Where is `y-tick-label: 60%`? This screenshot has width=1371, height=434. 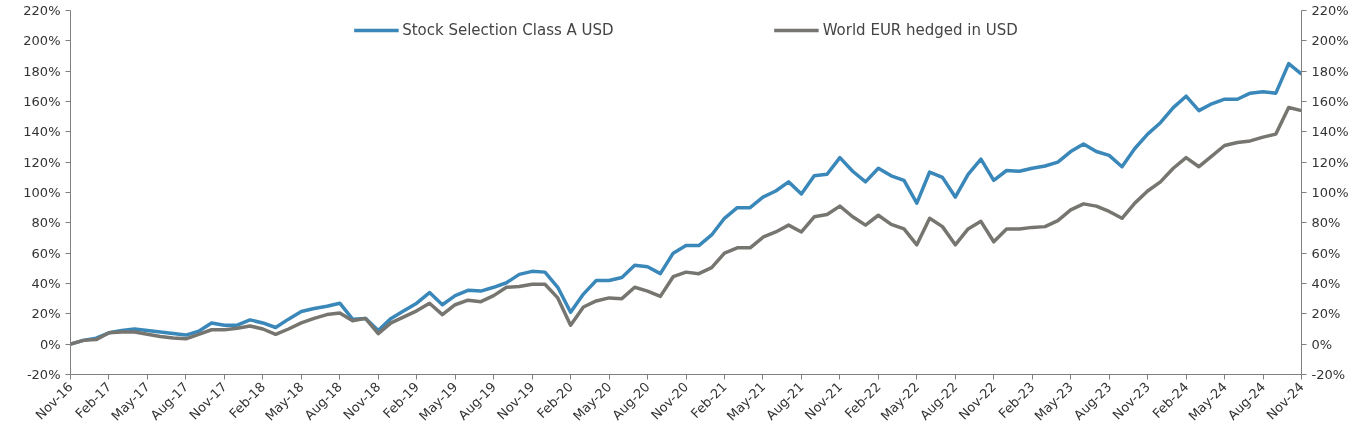
y-tick-label: 60% is located at coordinates (46, 253).